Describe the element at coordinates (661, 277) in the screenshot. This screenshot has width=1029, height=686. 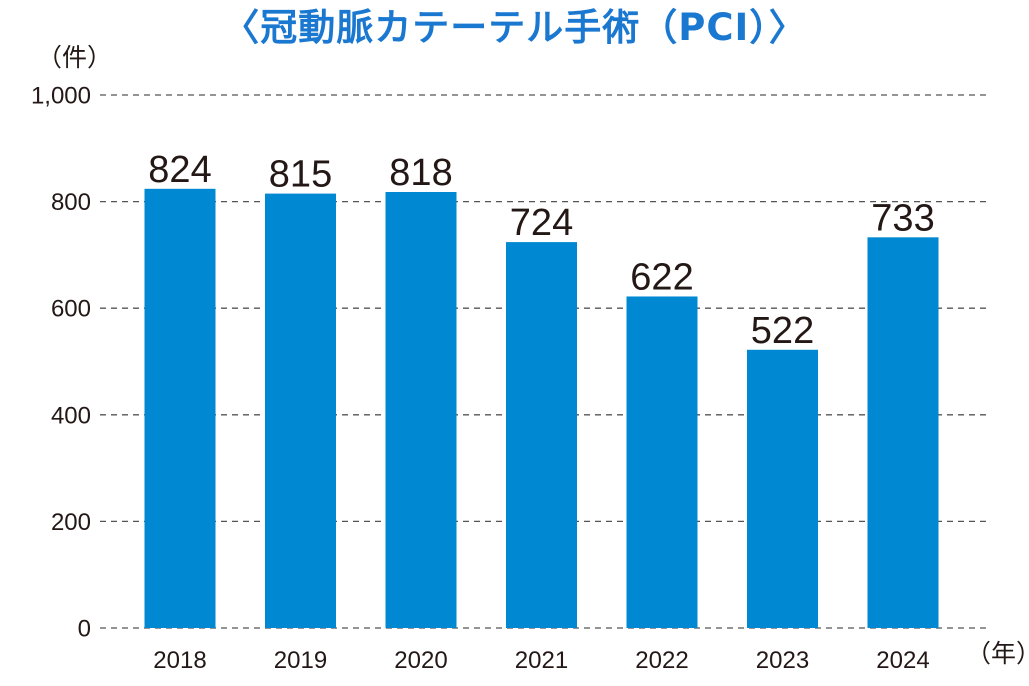
I see `data-label: 622` at that location.